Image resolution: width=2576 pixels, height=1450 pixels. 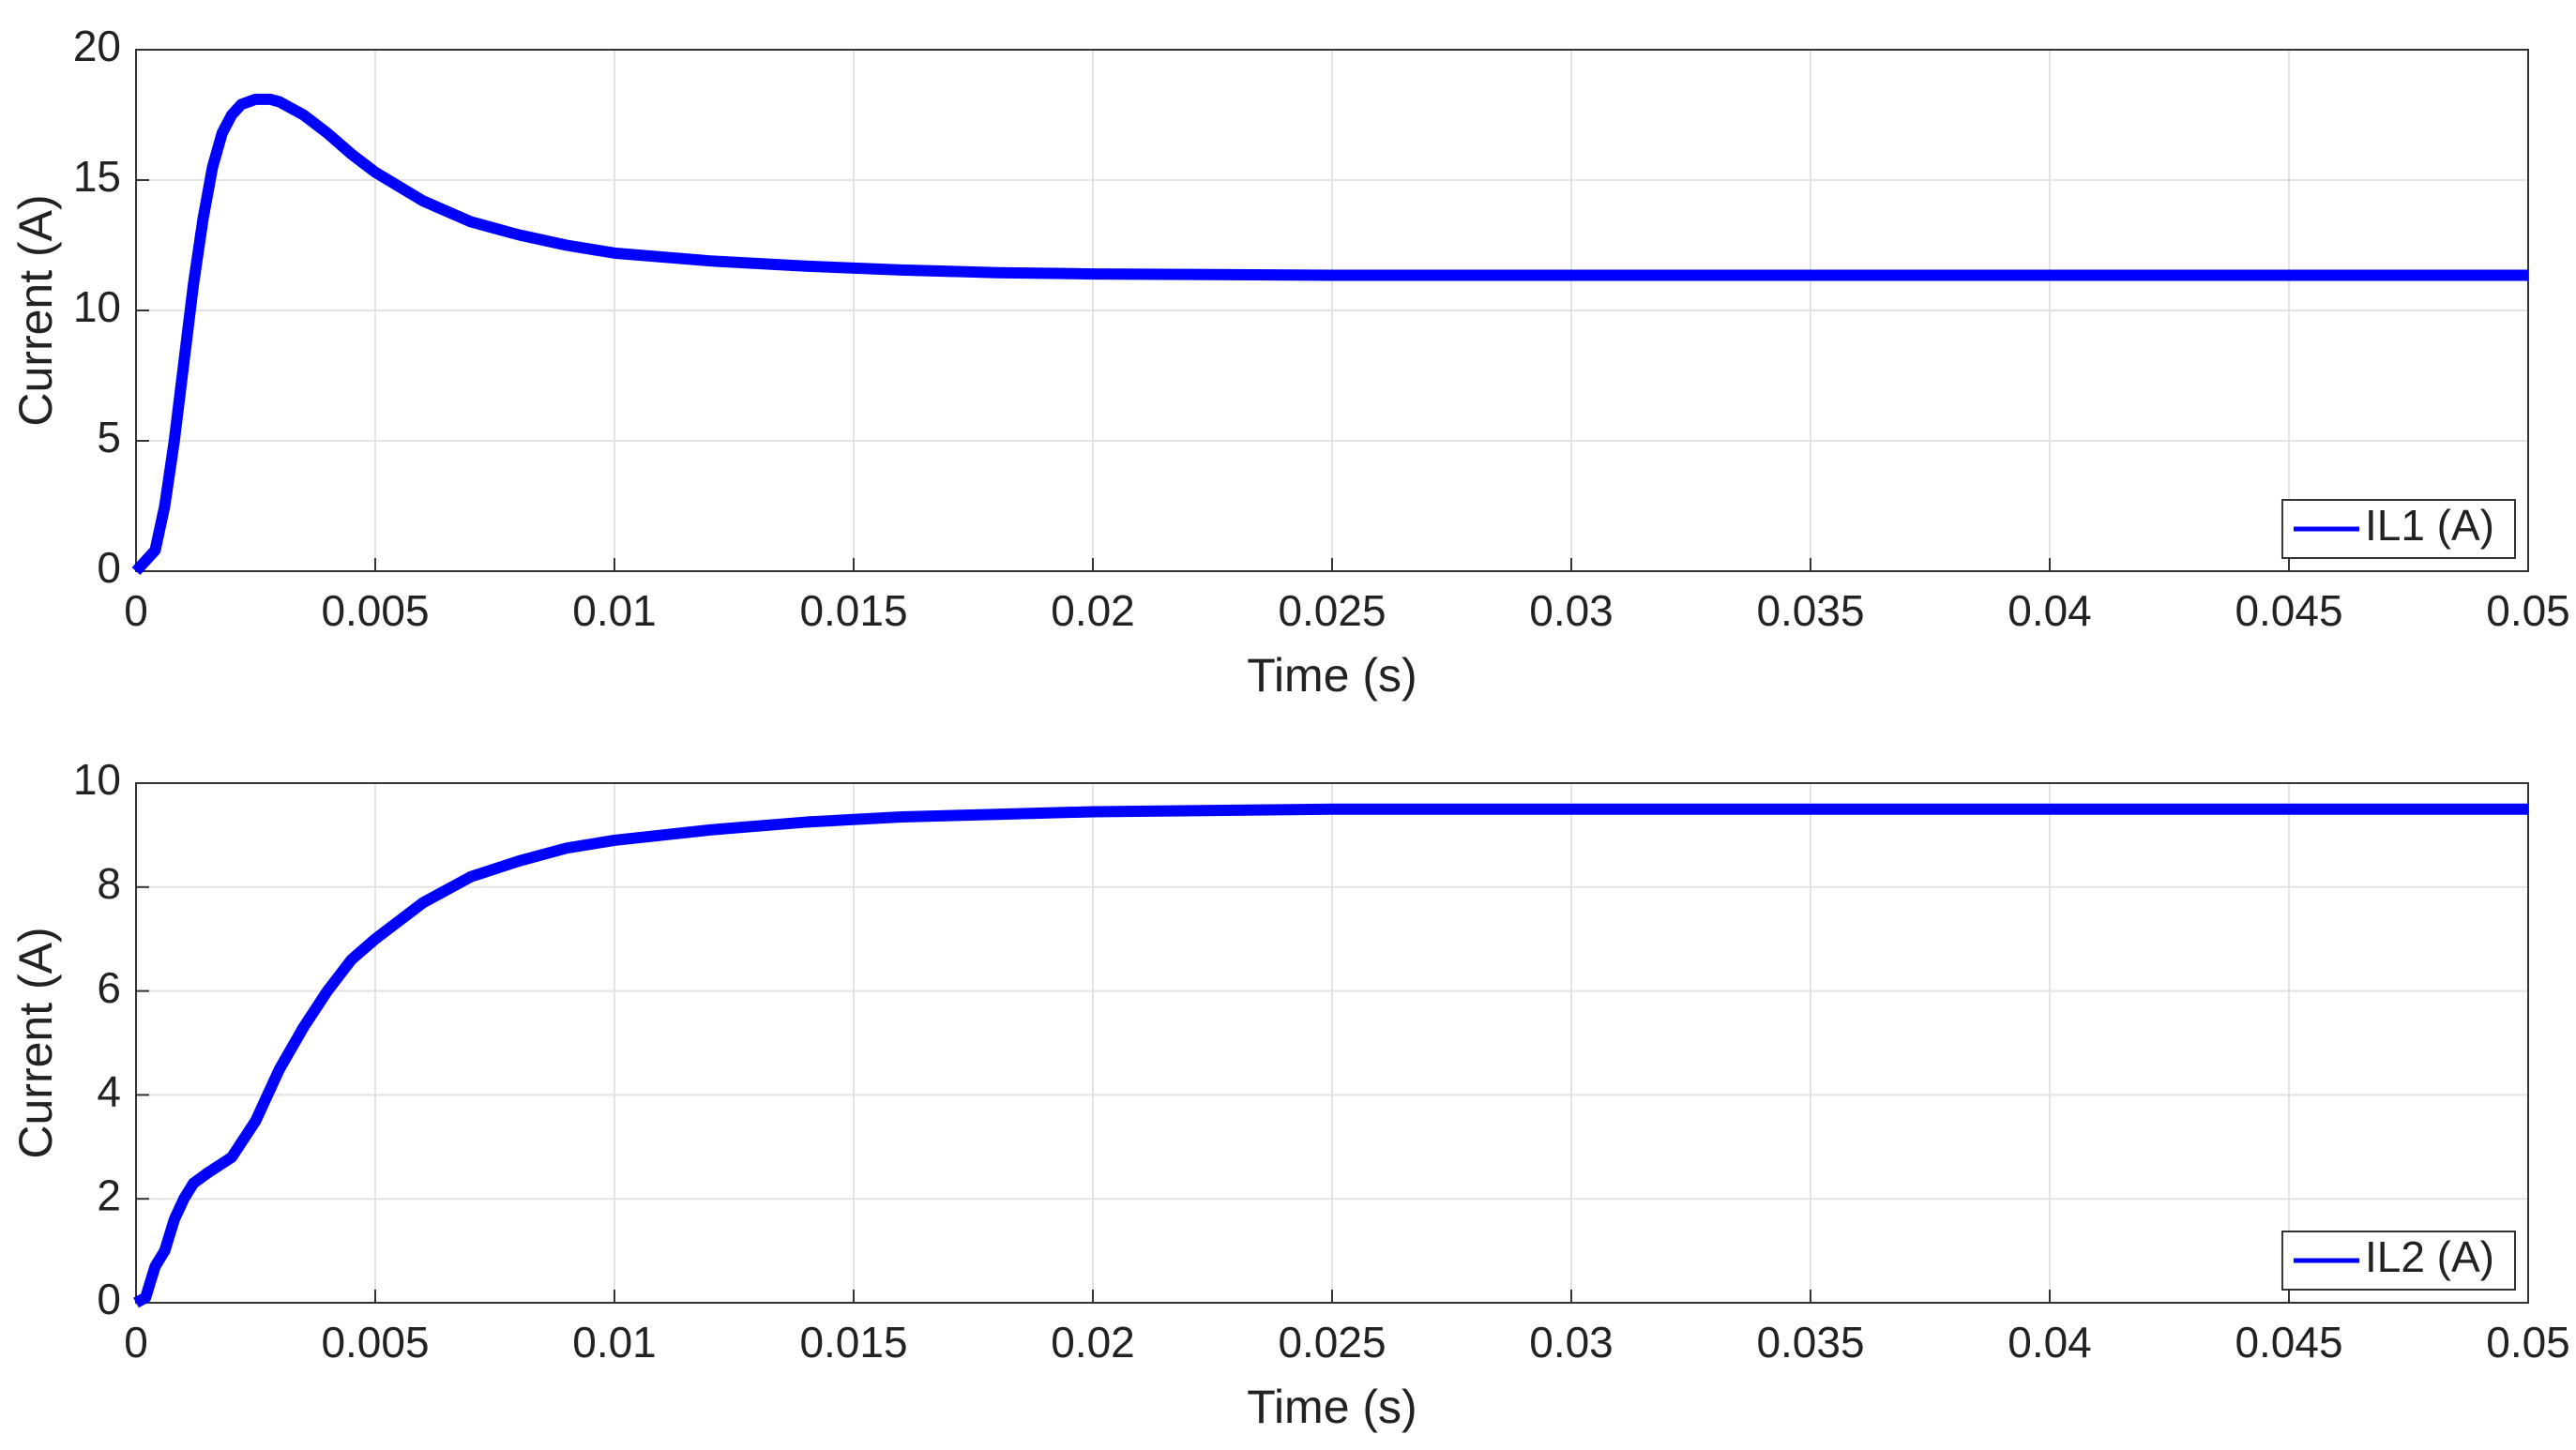 What do you see at coordinates (109, 883) in the screenshot?
I see `y-tick-label: 8` at bounding box center [109, 883].